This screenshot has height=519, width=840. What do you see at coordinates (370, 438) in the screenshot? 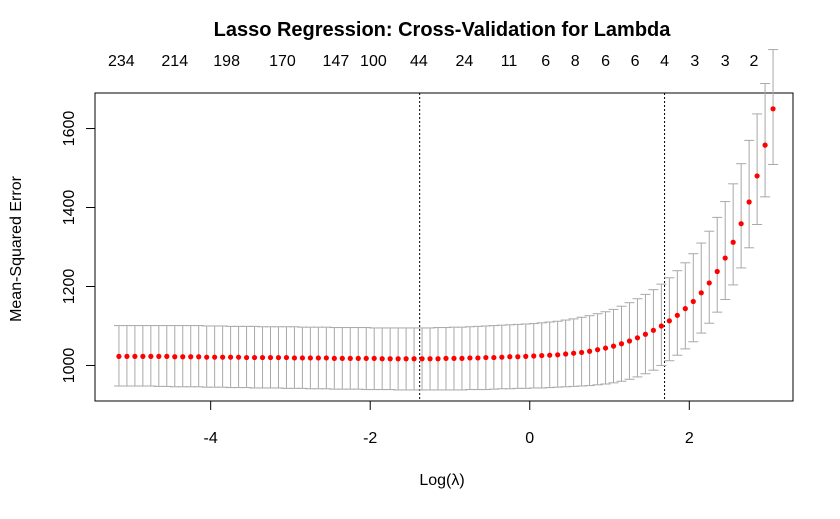
I see `x-tick-label: -2` at bounding box center [370, 438].